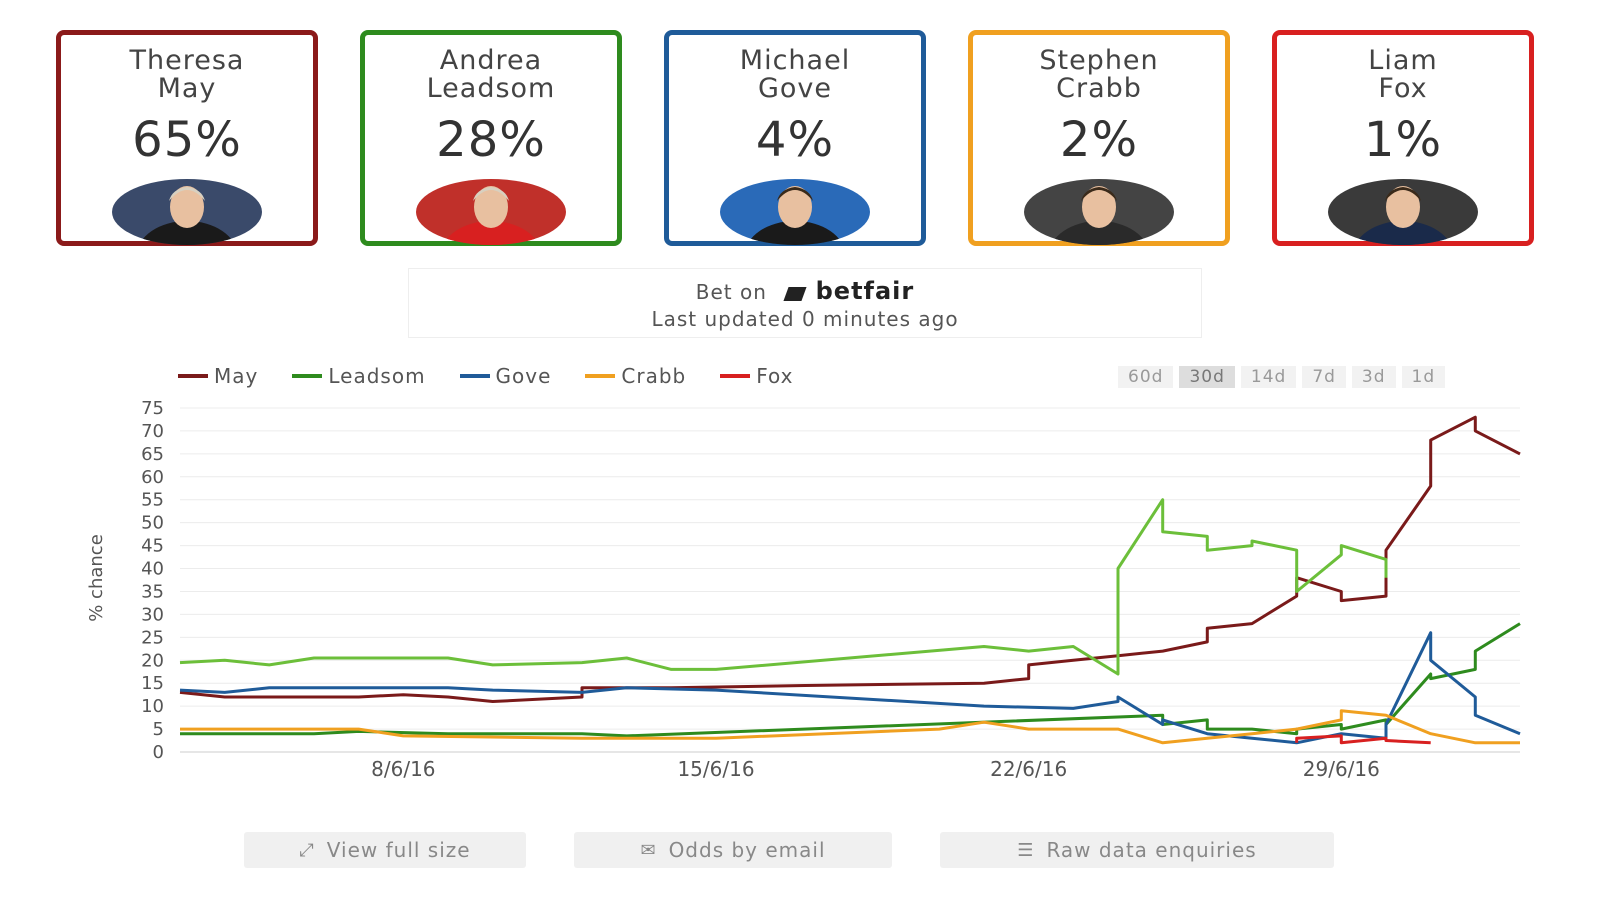  Describe the element at coordinates (152, 477) in the screenshot. I see `y-tick-label: 60` at that location.